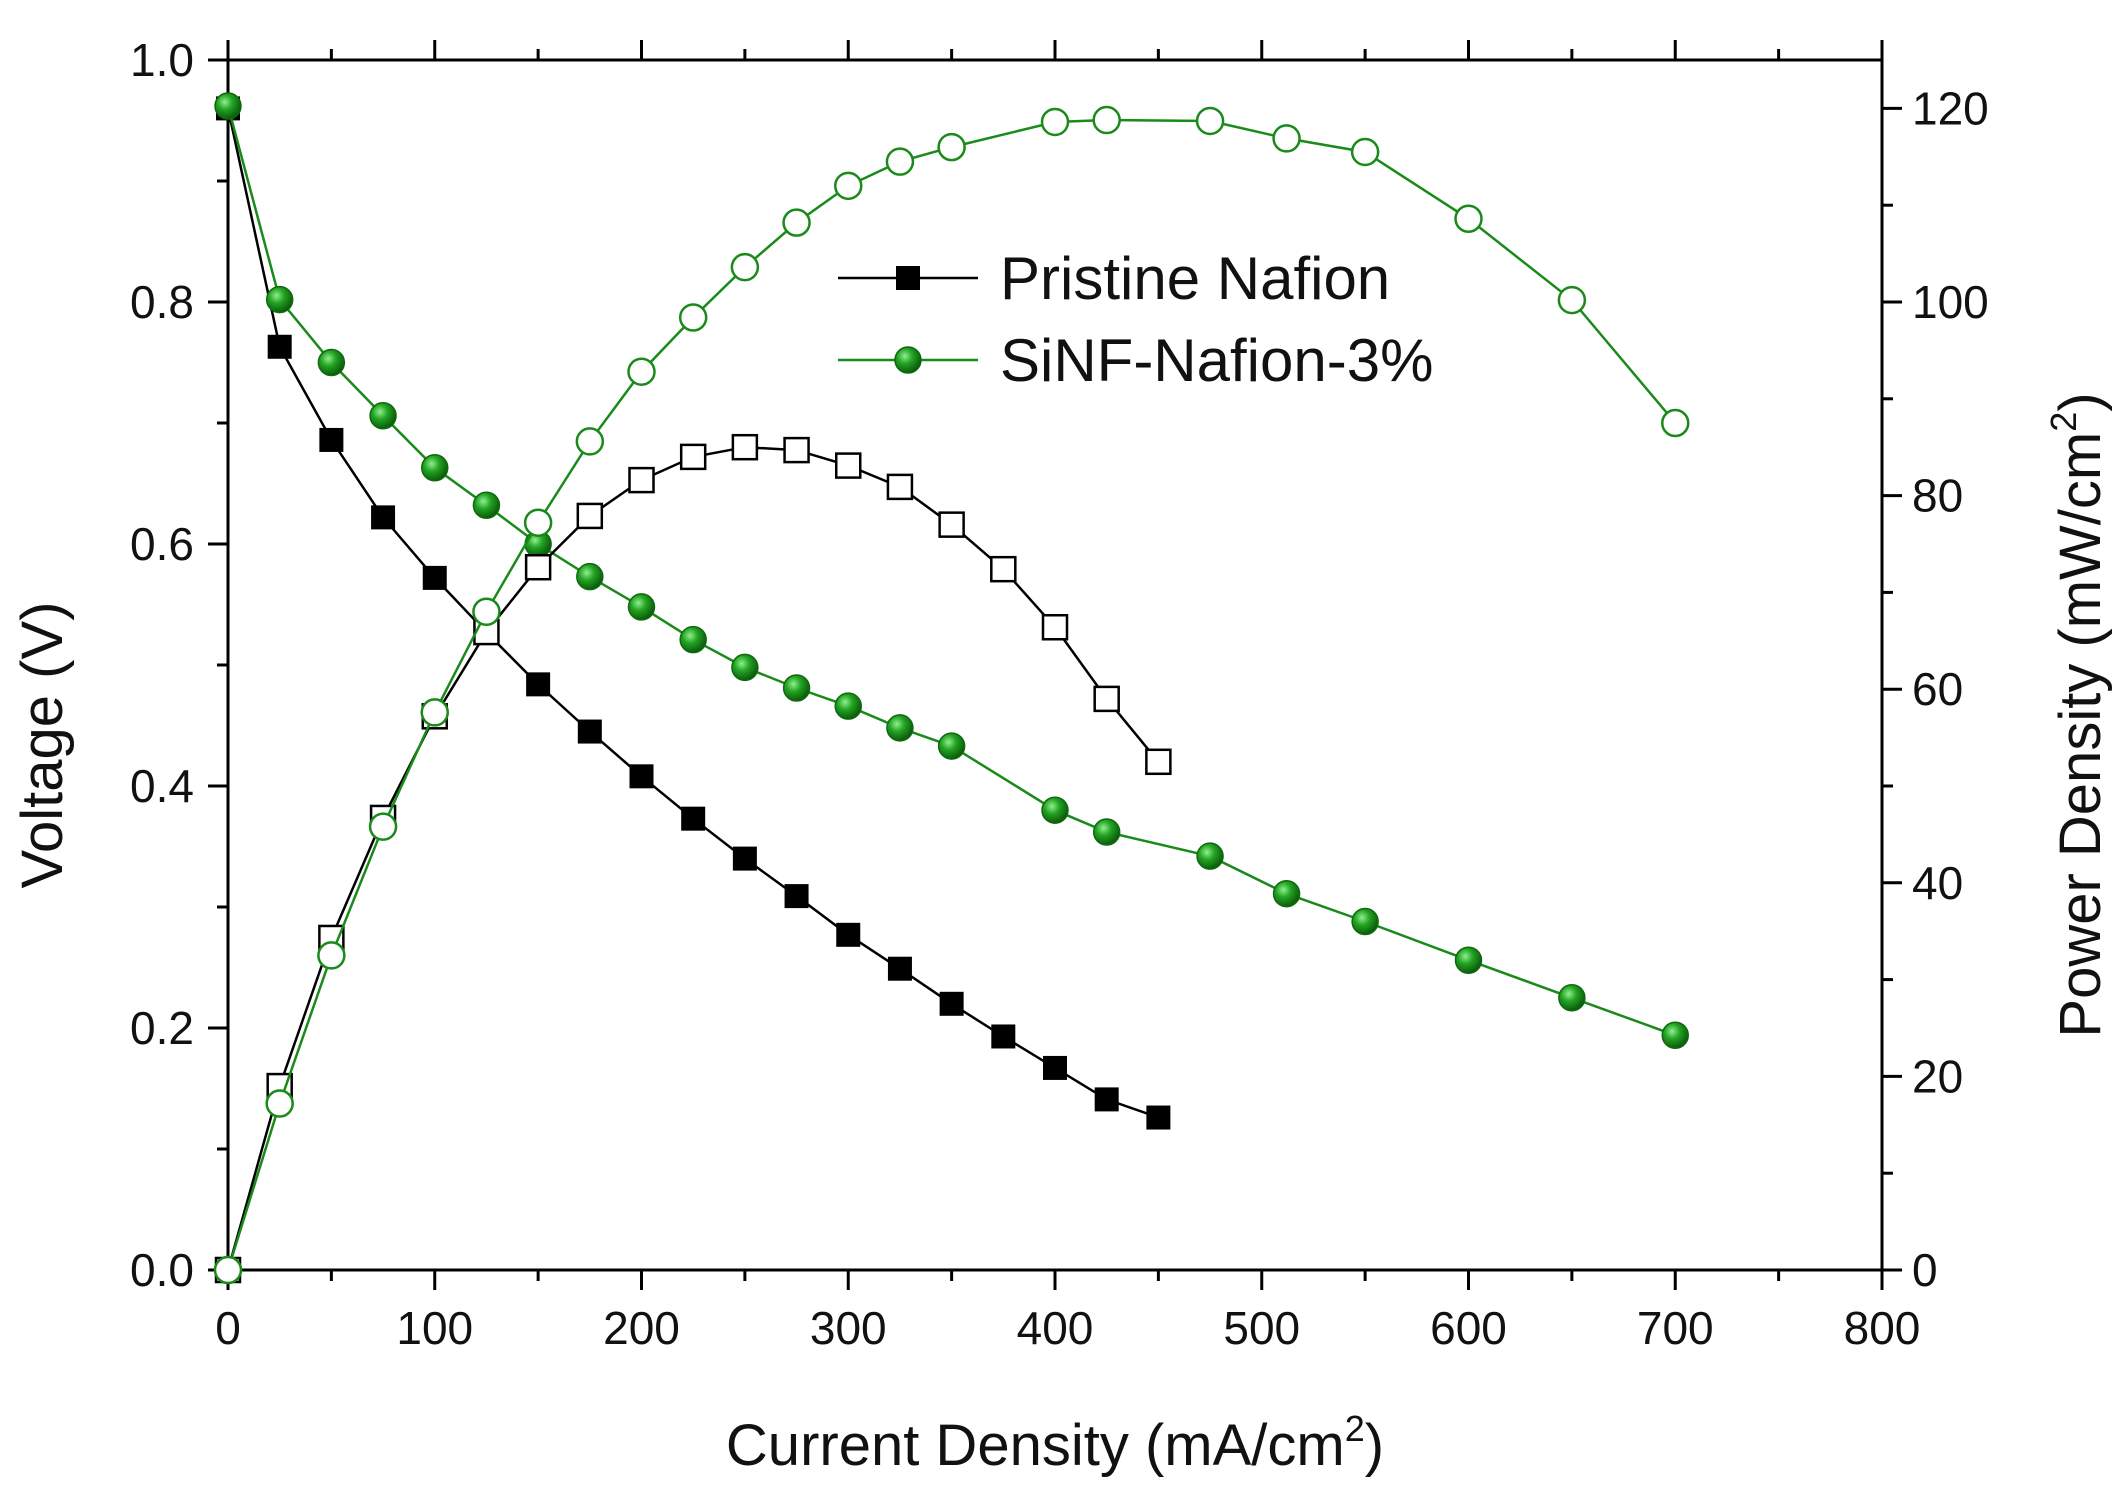  I want to click on y-left-tick-label: 0.0, so click(162, 1270).